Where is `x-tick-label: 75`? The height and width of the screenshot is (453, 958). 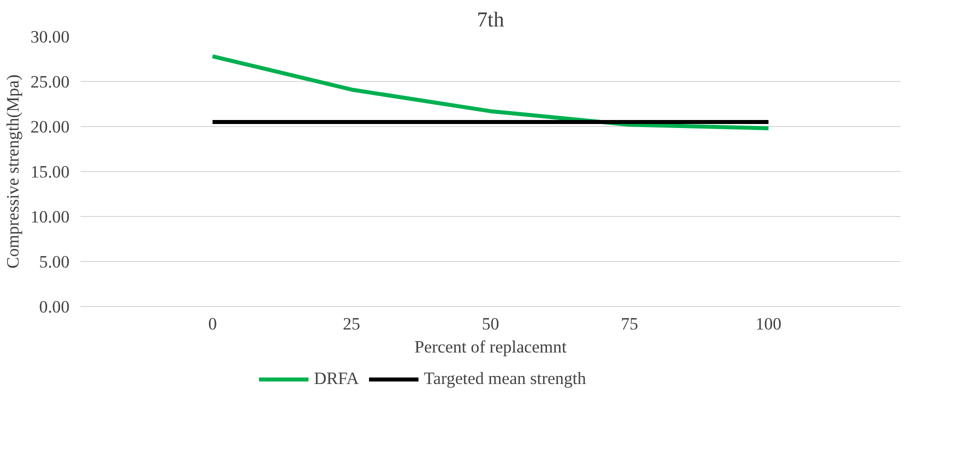 x-tick-label: 75 is located at coordinates (629, 324).